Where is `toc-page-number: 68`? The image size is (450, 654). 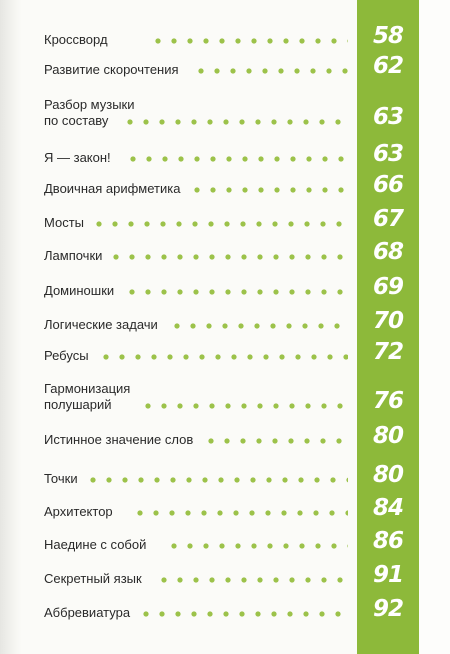 toc-page-number: 68 is located at coordinates (388, 252).